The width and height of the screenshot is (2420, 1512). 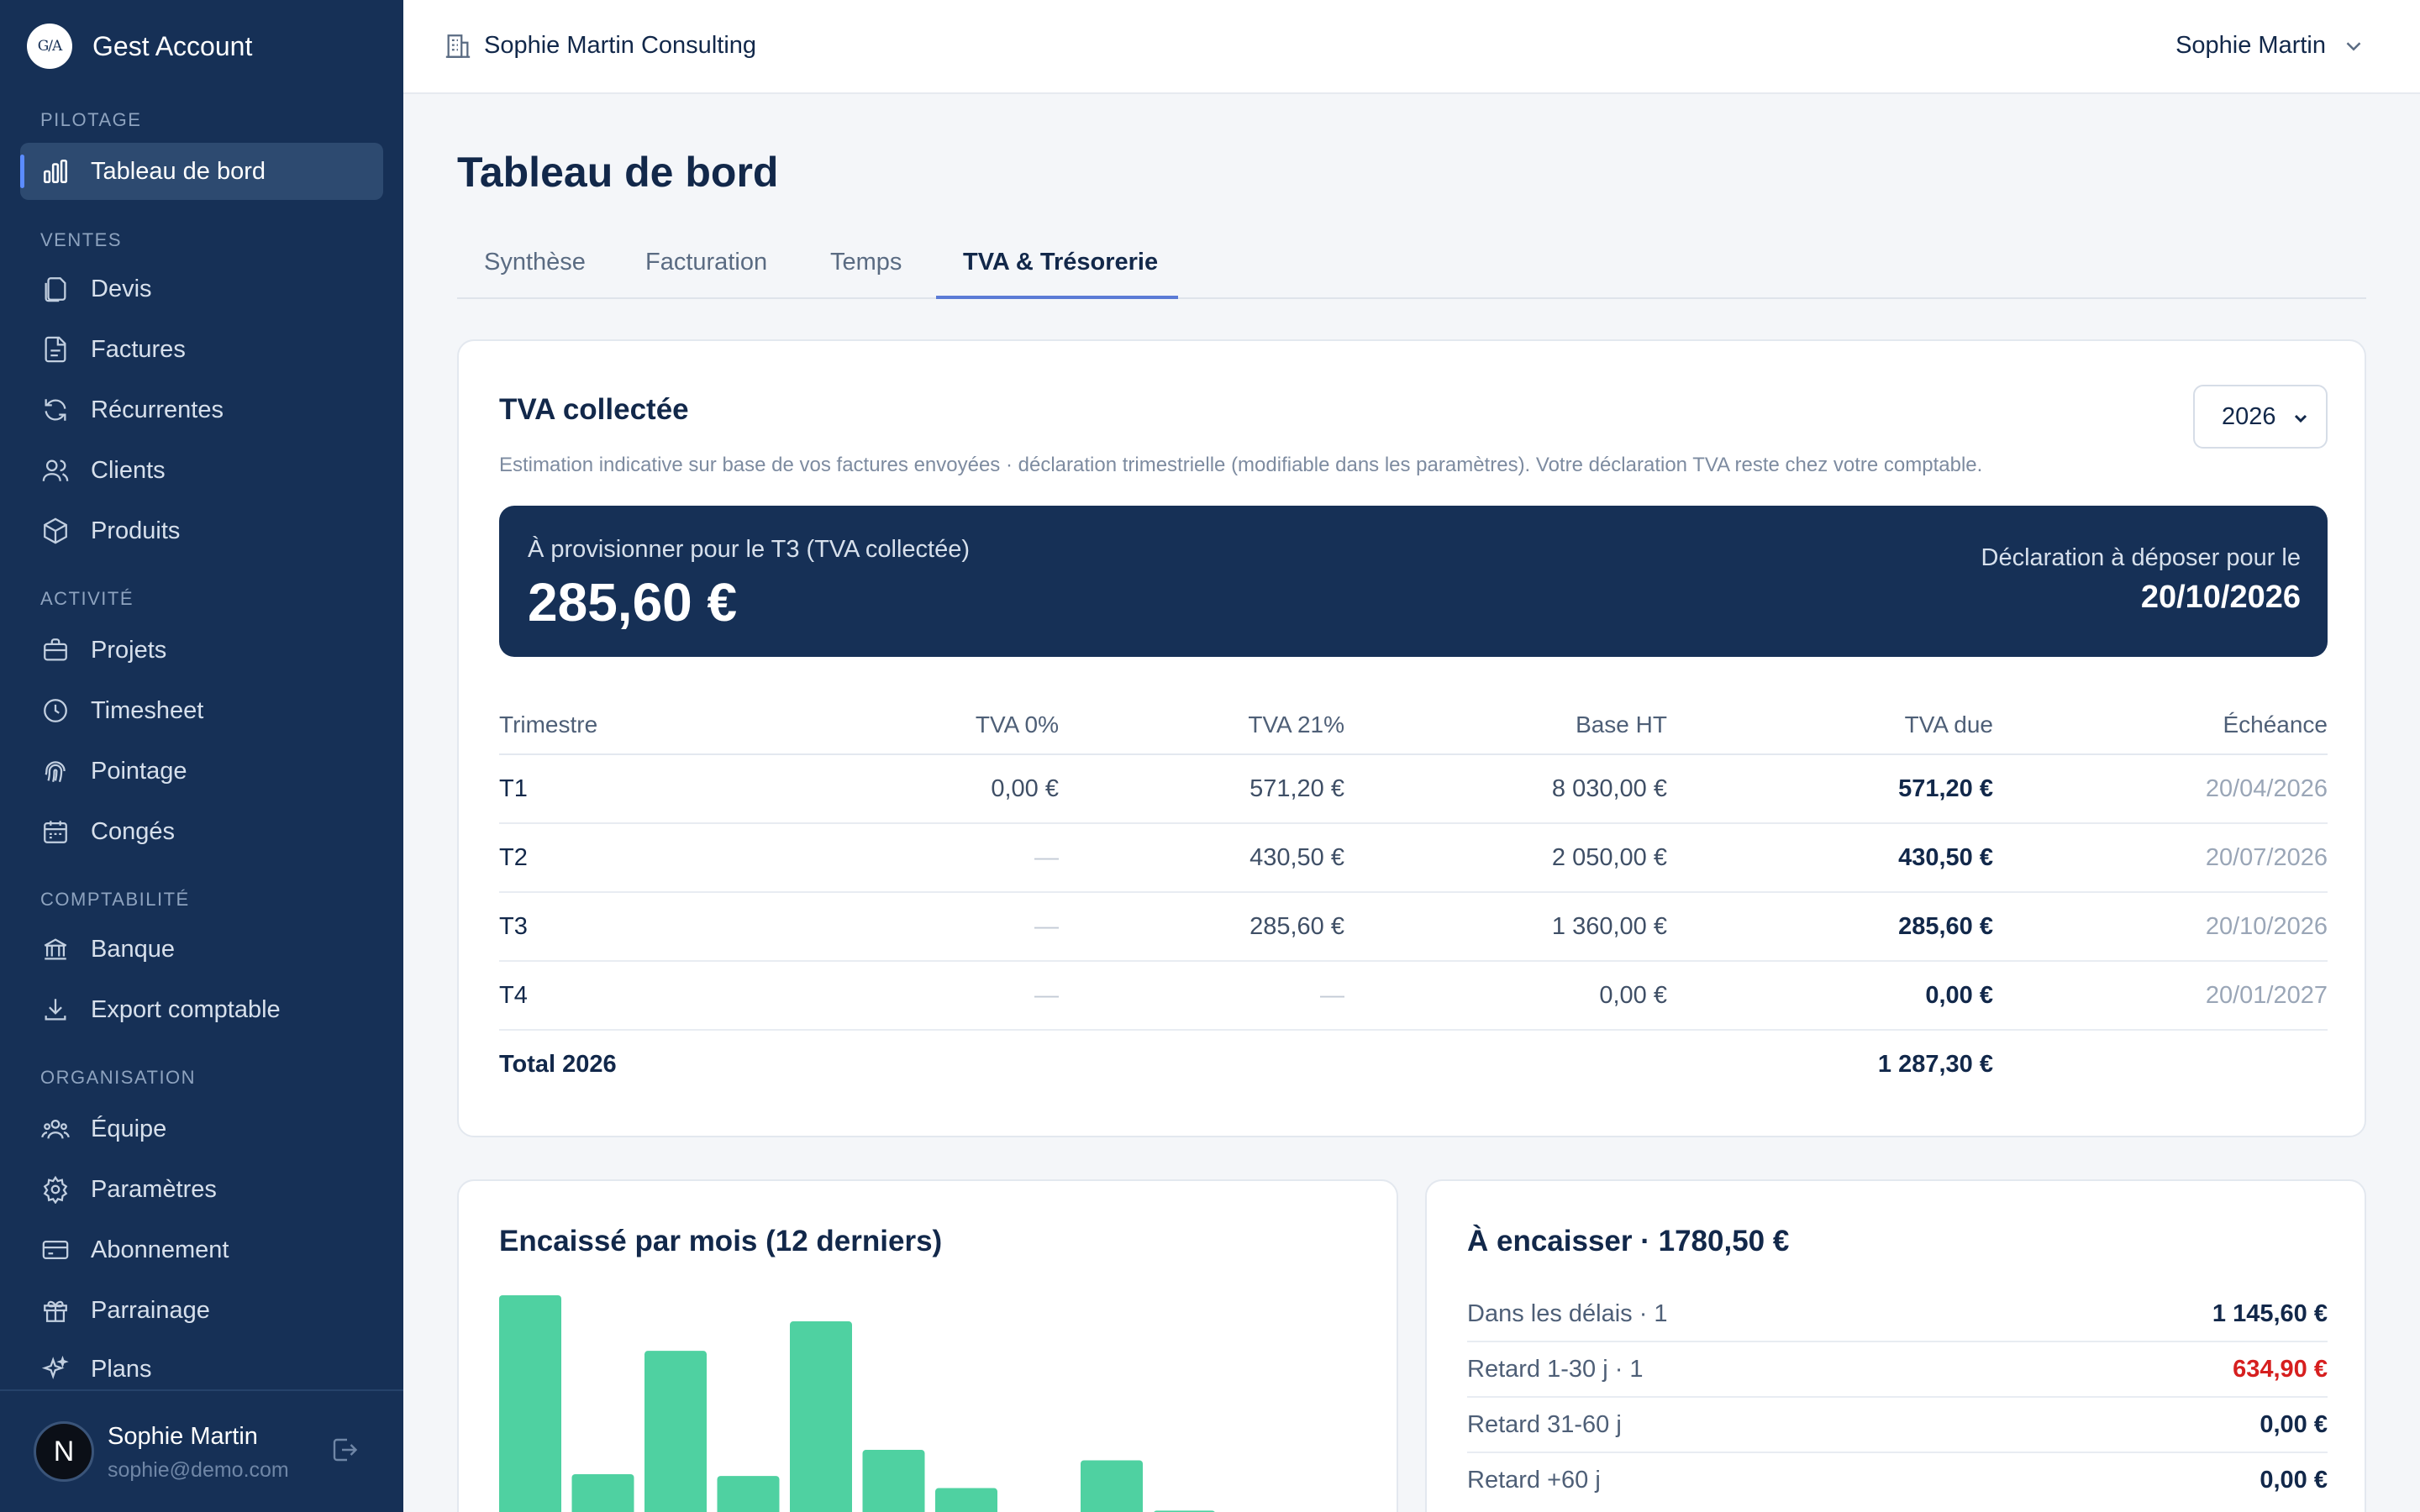 What do you see at coordinates (1505, 789) in the screenshot?
I see `base-ht-cell: 8 030,00 €` at bounding box center [1505, 789].